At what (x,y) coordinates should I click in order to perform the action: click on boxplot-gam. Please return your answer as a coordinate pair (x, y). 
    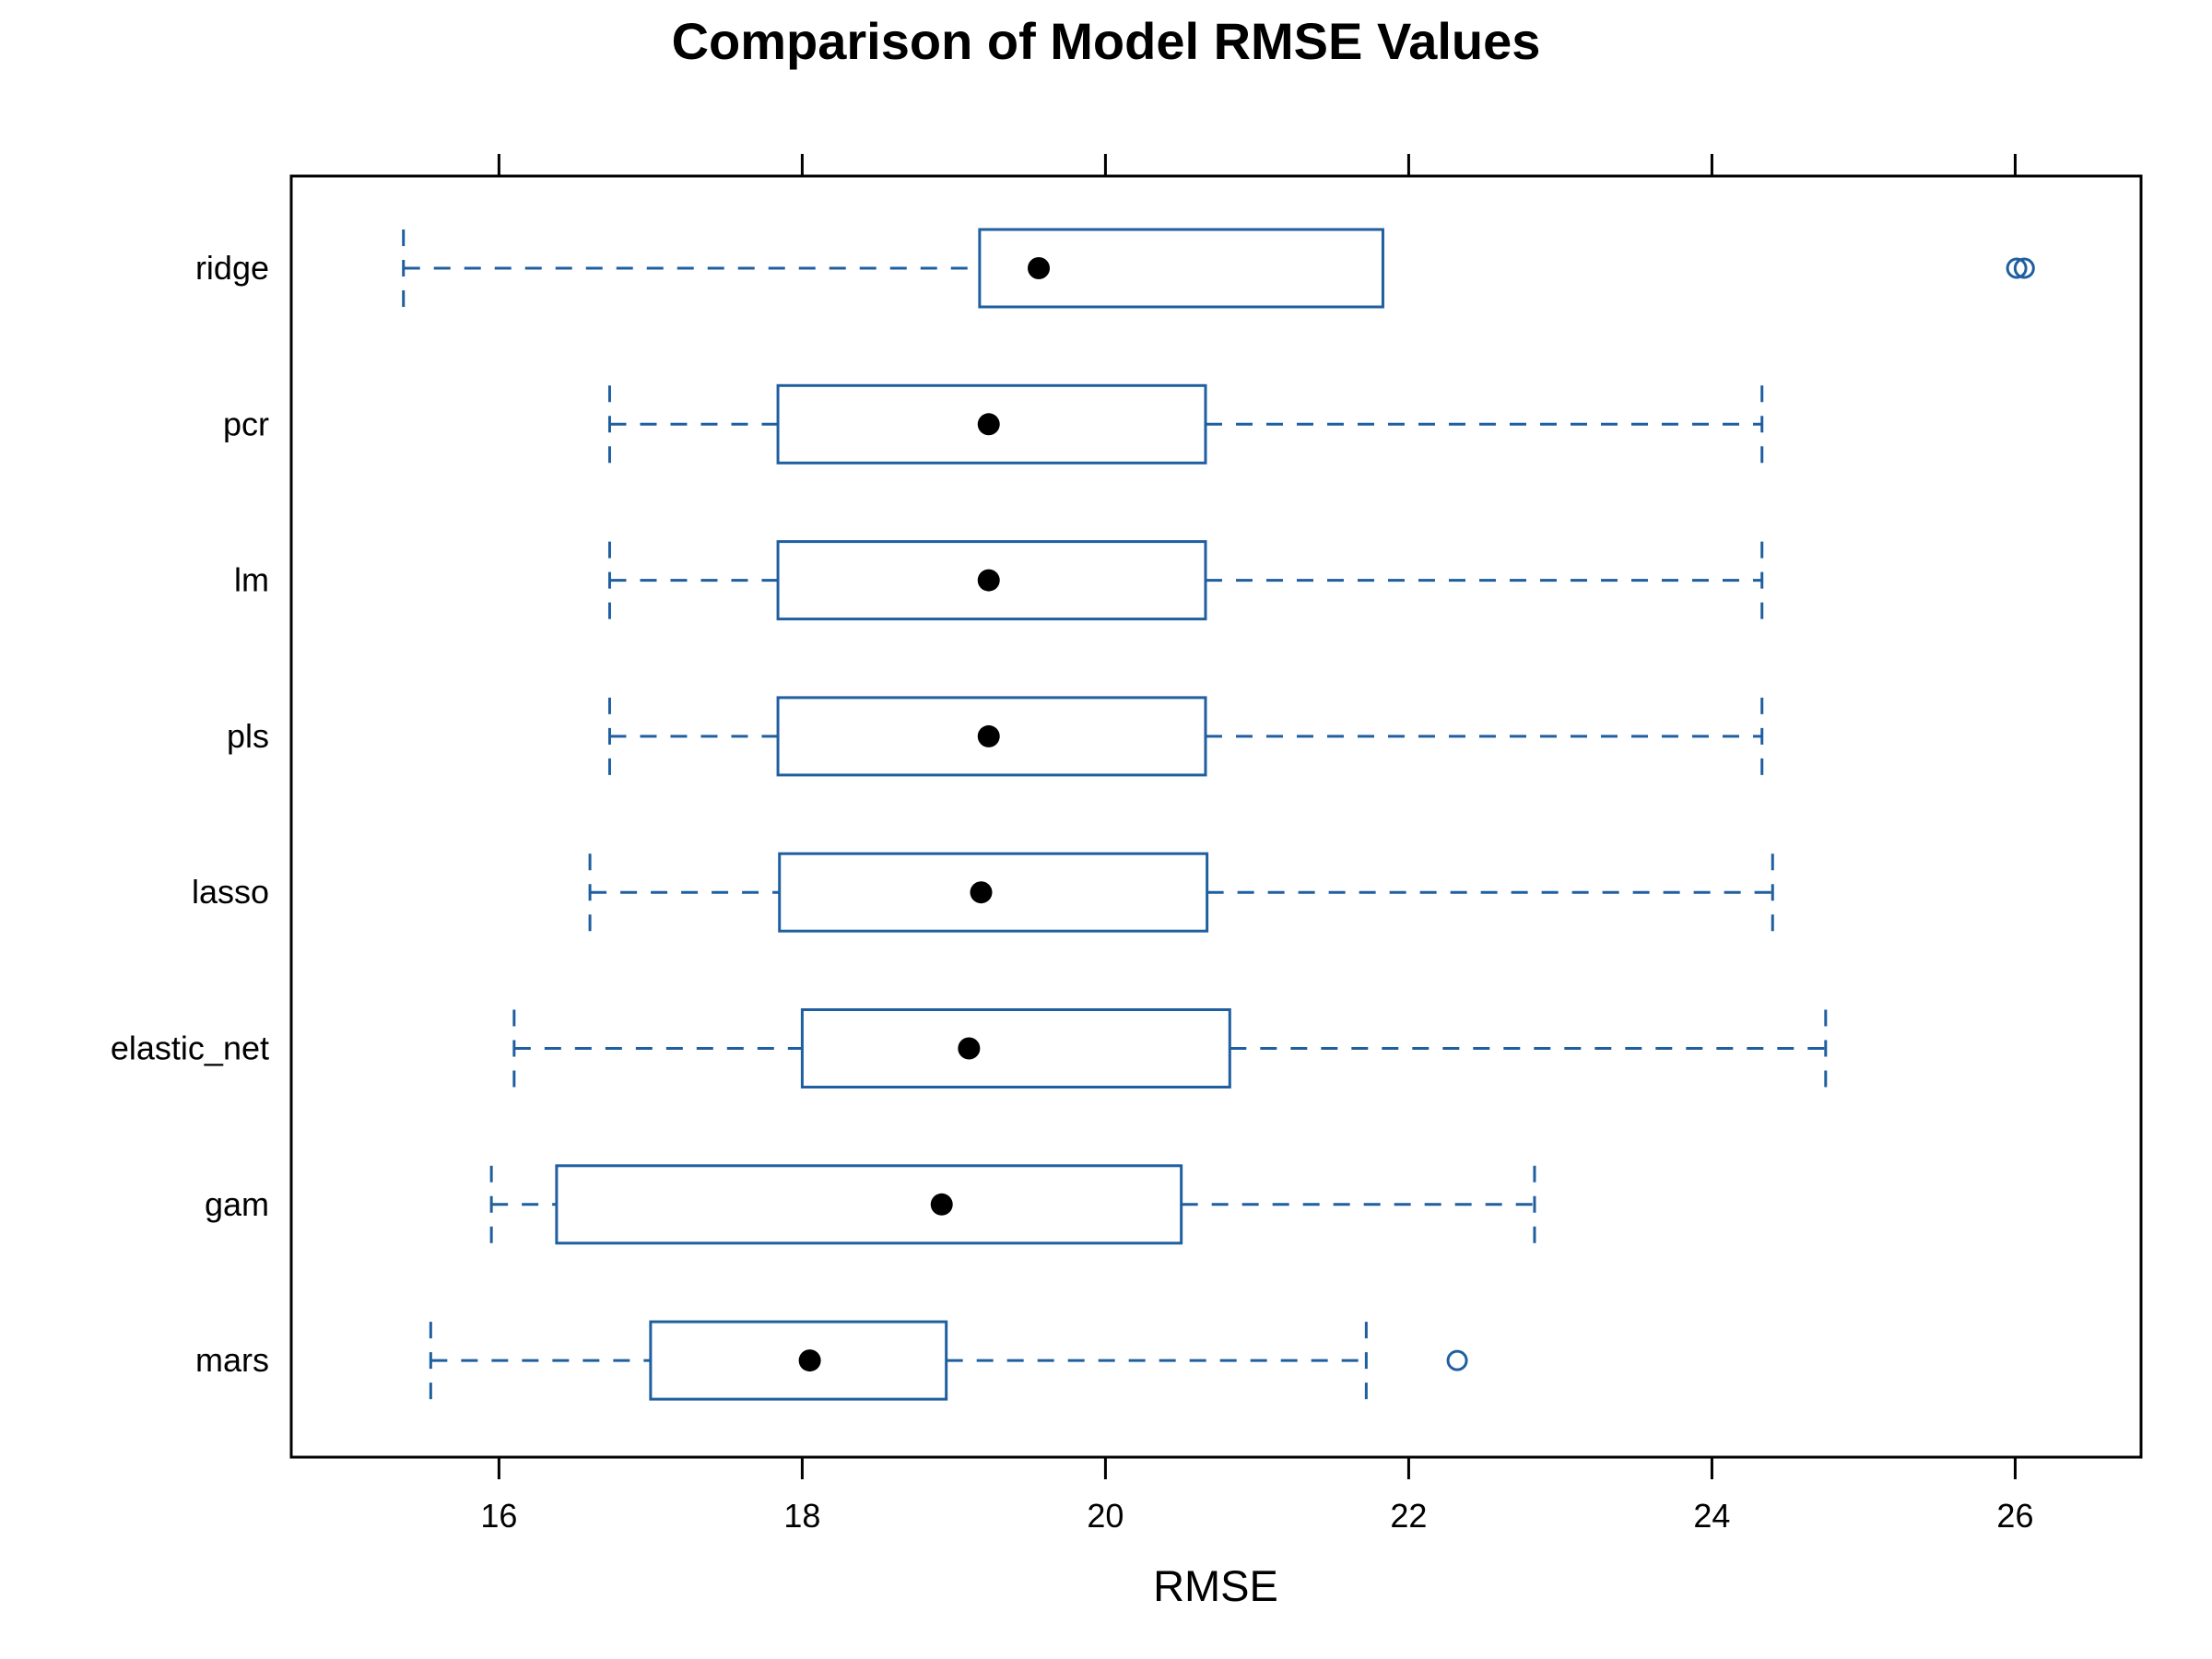
    Looking at the image, I should click on (1012, 1204).